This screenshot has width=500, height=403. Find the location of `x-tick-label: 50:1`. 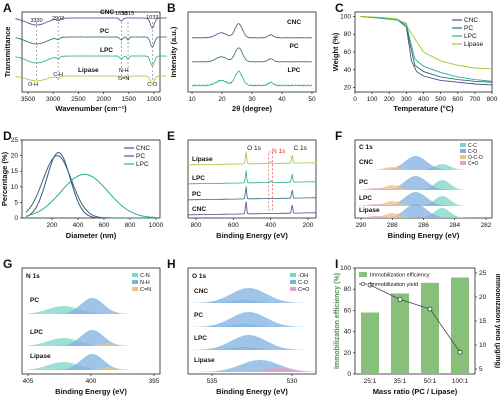

x-tick-label: 50:1 is located at coordinates (430, 381).